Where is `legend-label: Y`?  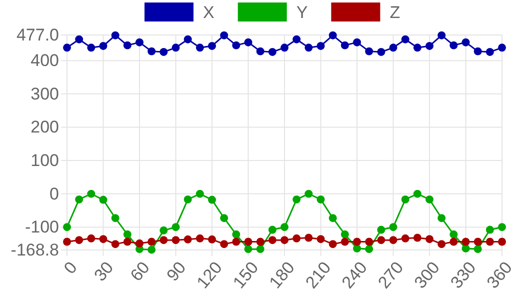 legend-label: Y is located at coordinates (302, 12).